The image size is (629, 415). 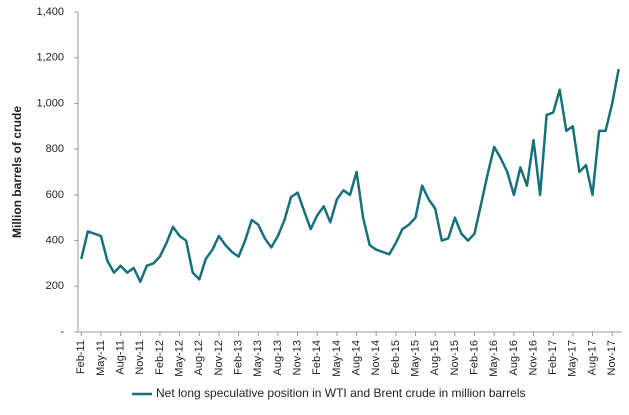 I want to click on x-tick-label: May-16, so click(x=494, y=358).